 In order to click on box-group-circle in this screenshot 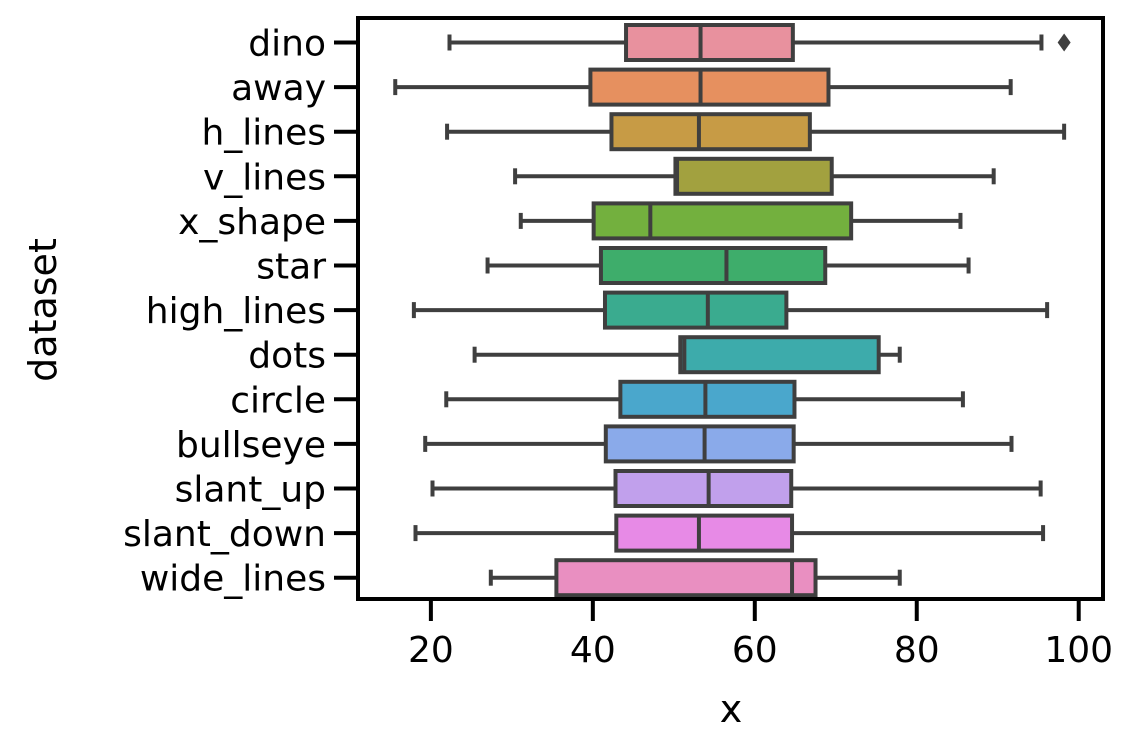, I will do `click(704, 399)`.